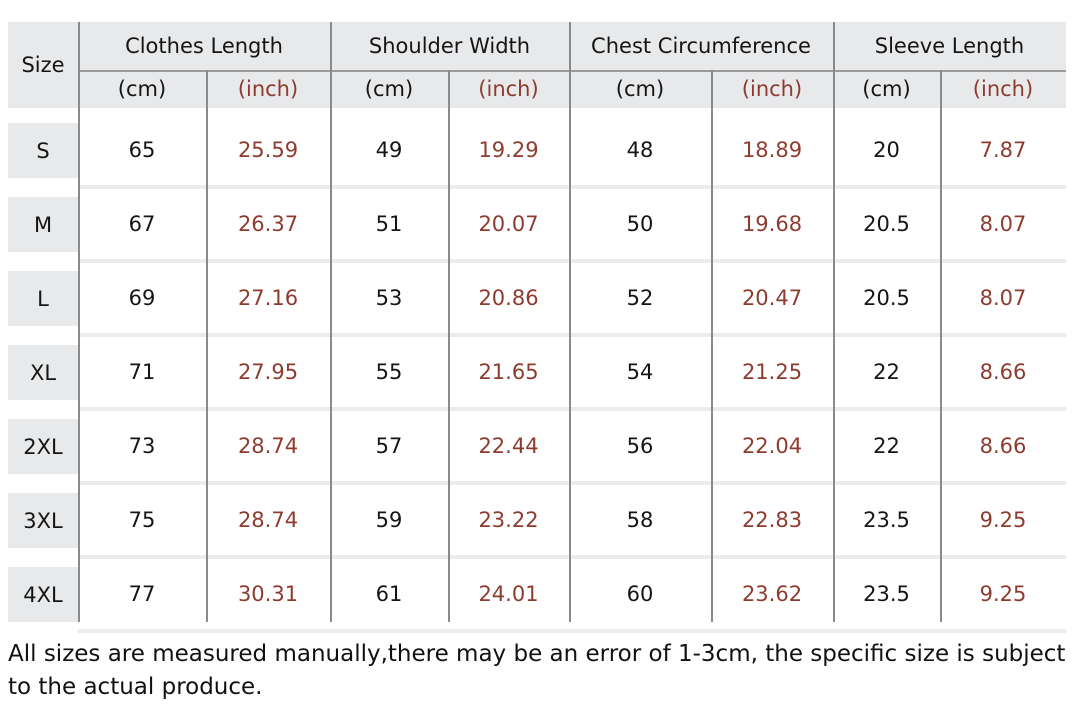 This screenshot has width=1081, height=715. I want to click on sleeve-length-header: Sleeve Length, so click(949, 46).